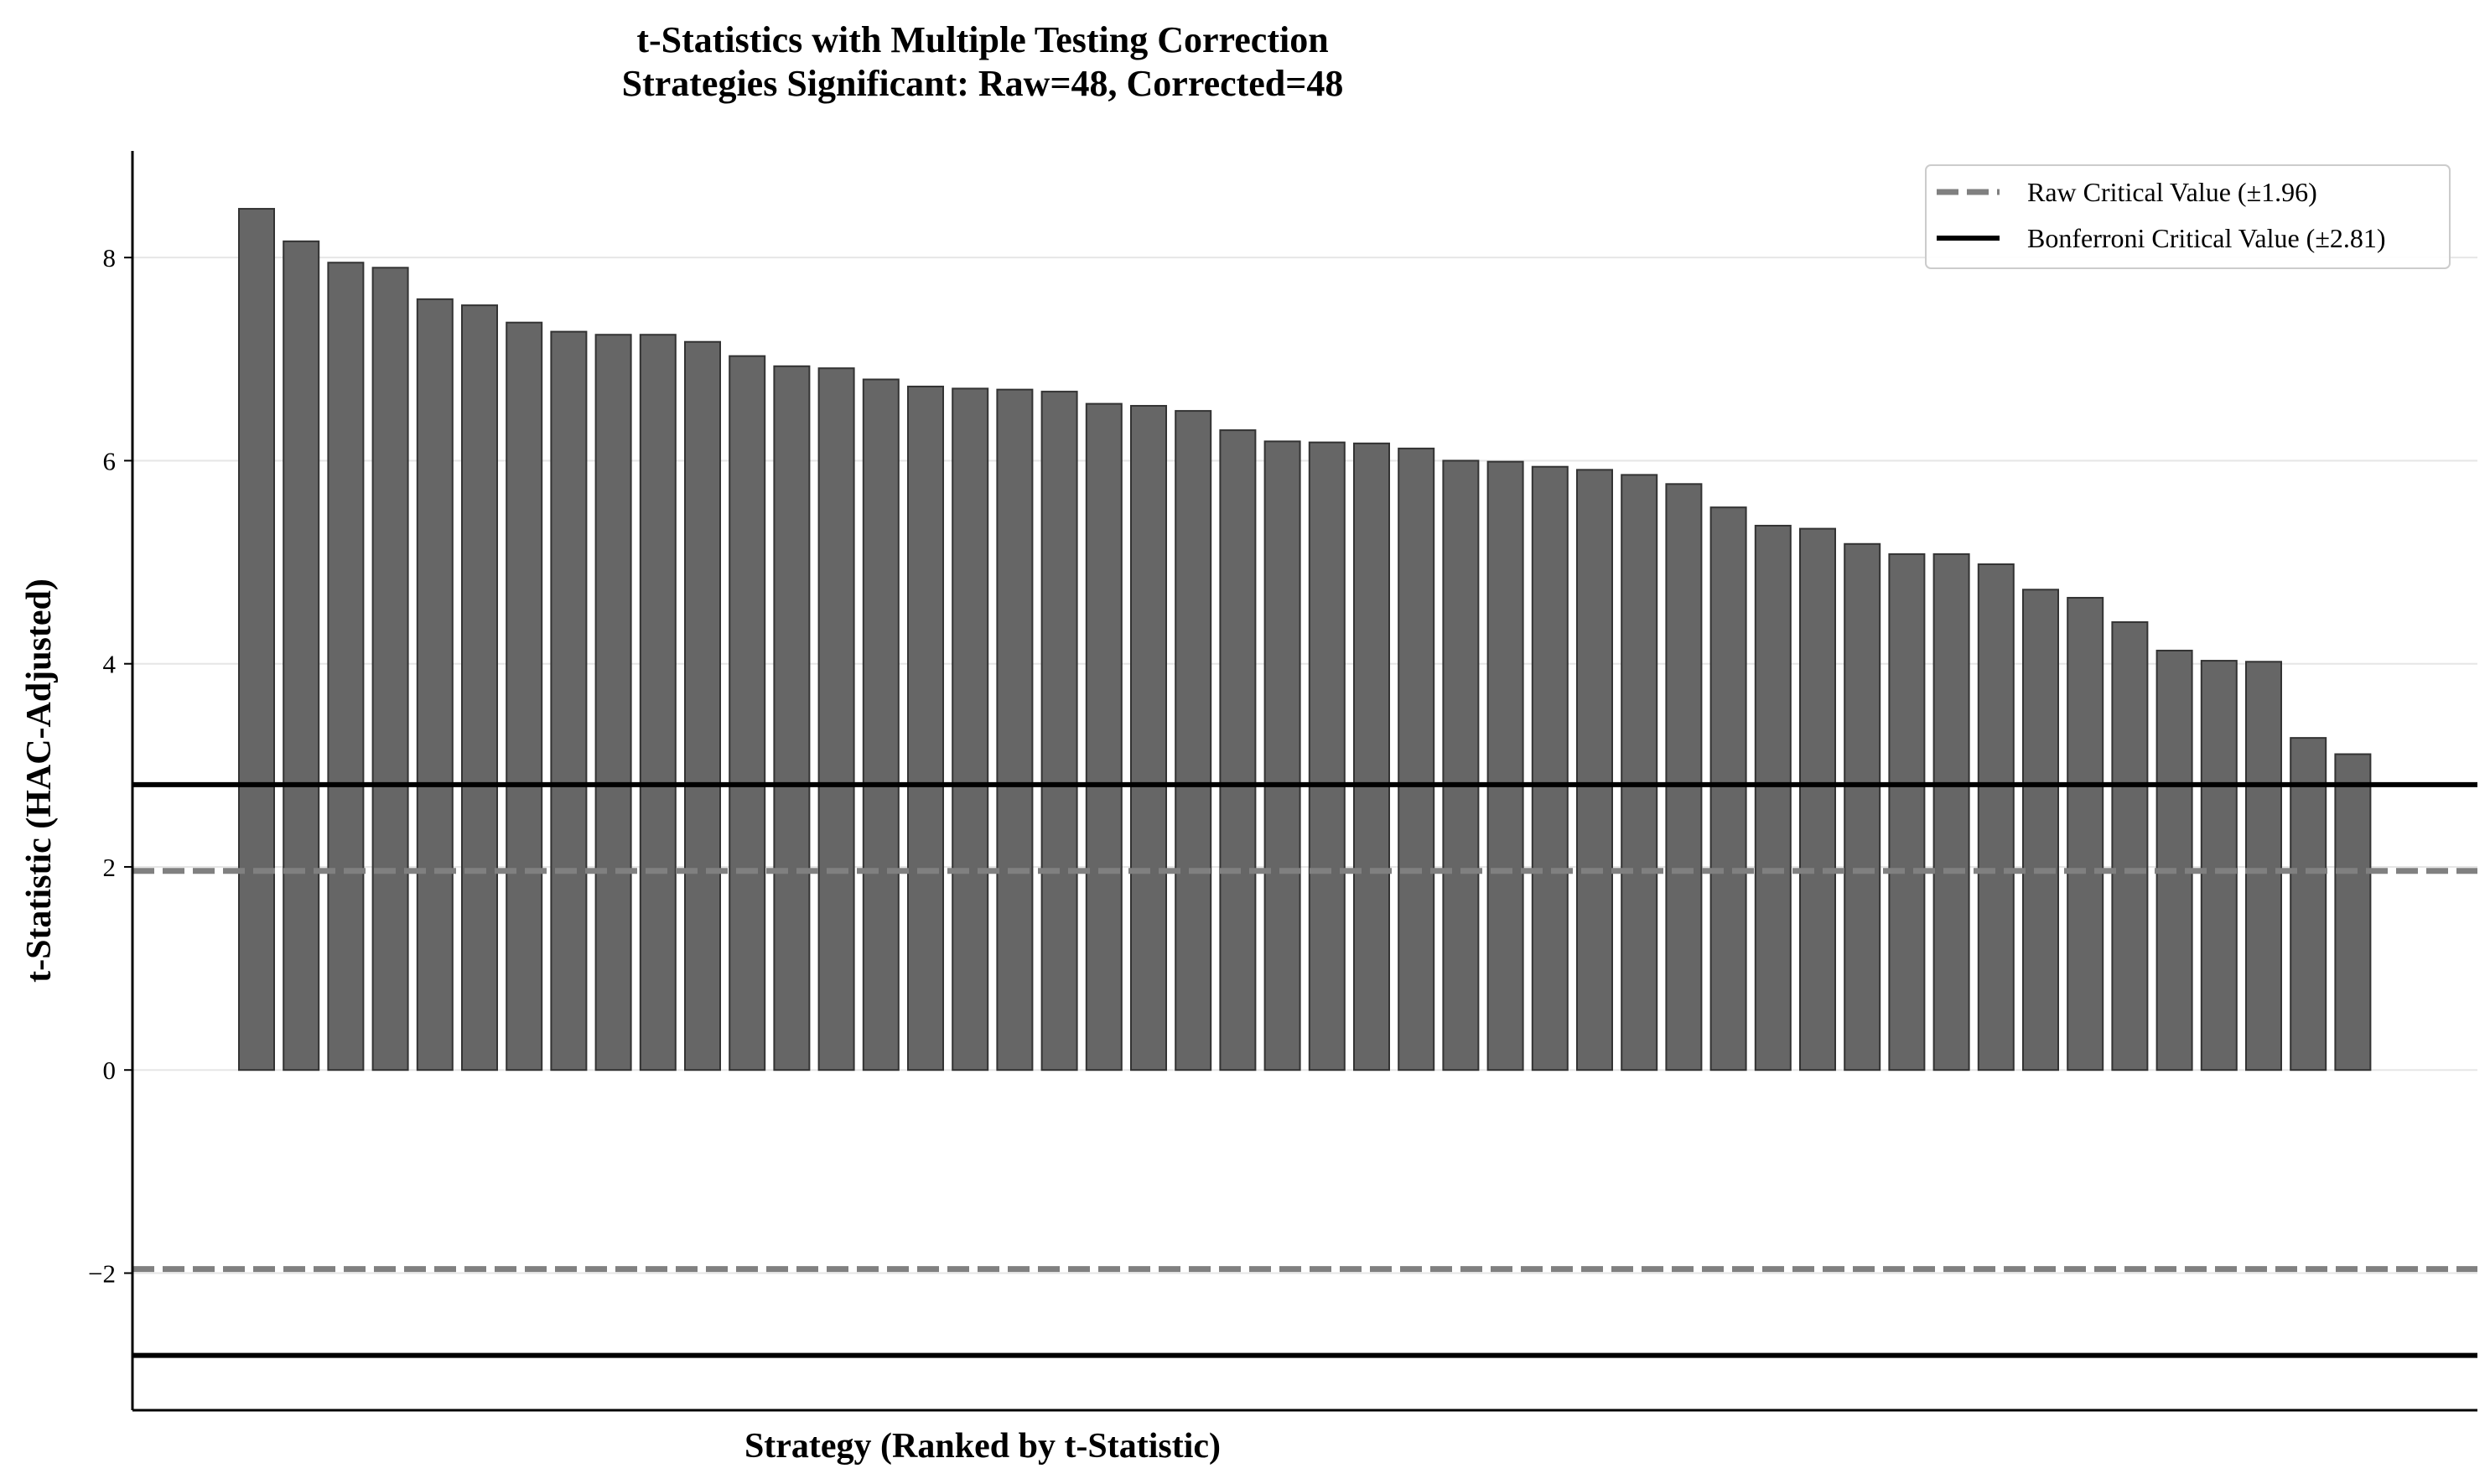 The image size is (2490, 1484). What do you see at coordinates (110, 460) in the screenshot?
I see `y-tick-label: 6` at bounding box center [110, 460].